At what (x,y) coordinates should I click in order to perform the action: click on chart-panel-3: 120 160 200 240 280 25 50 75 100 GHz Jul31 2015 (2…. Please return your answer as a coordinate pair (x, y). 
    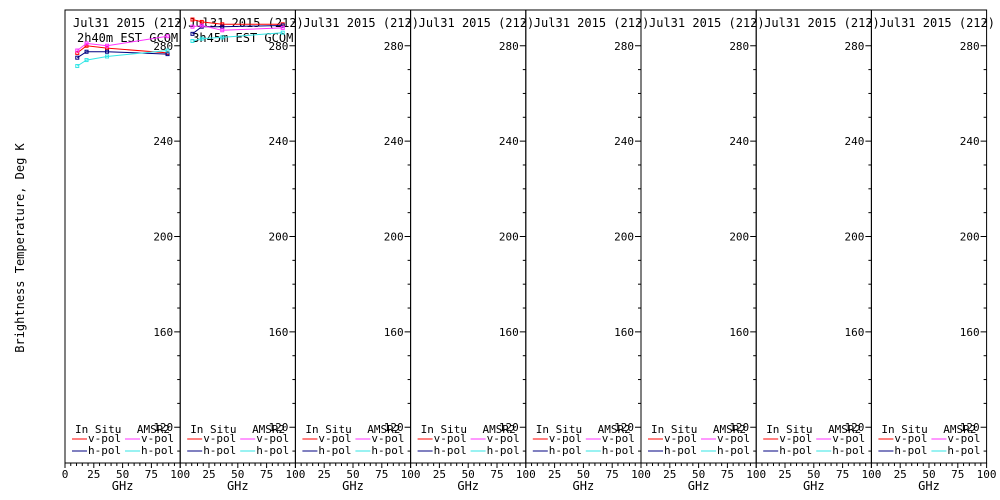
    Looking at the image, I should click on (357, 251).